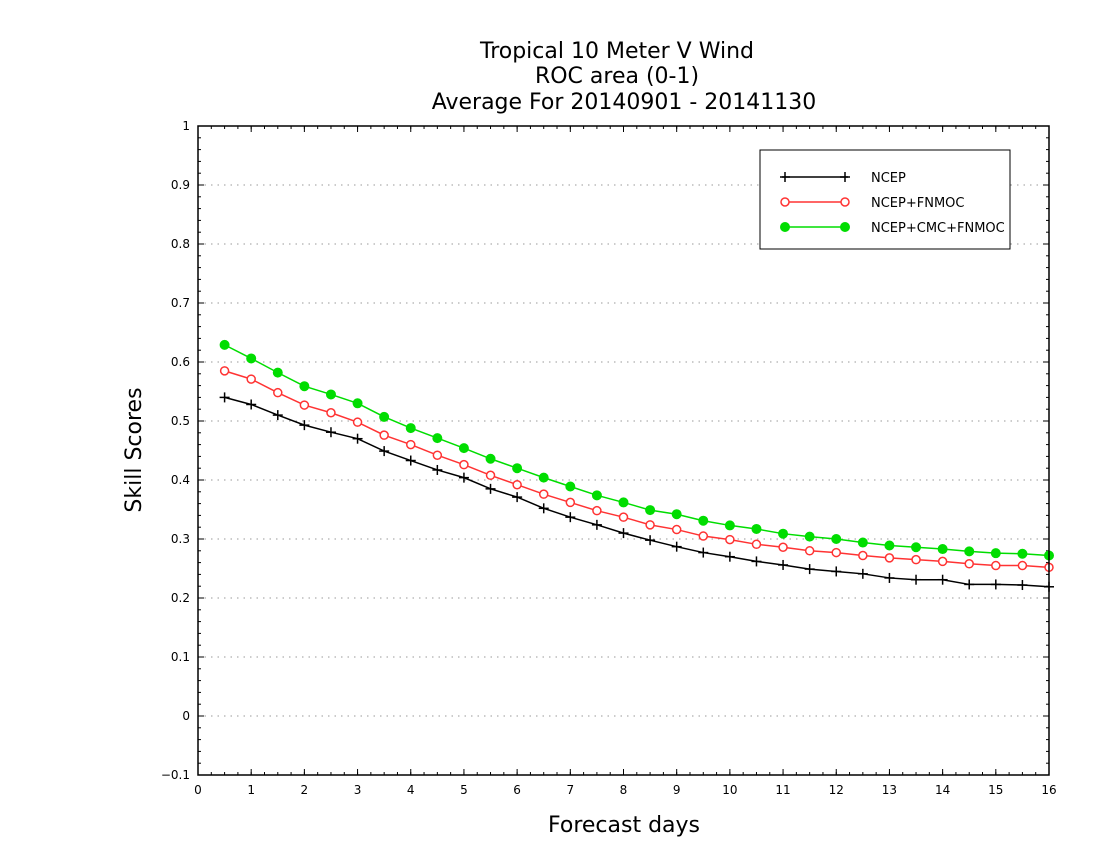  I want to click on y-tick-label: 0.6, so click(180, 362).